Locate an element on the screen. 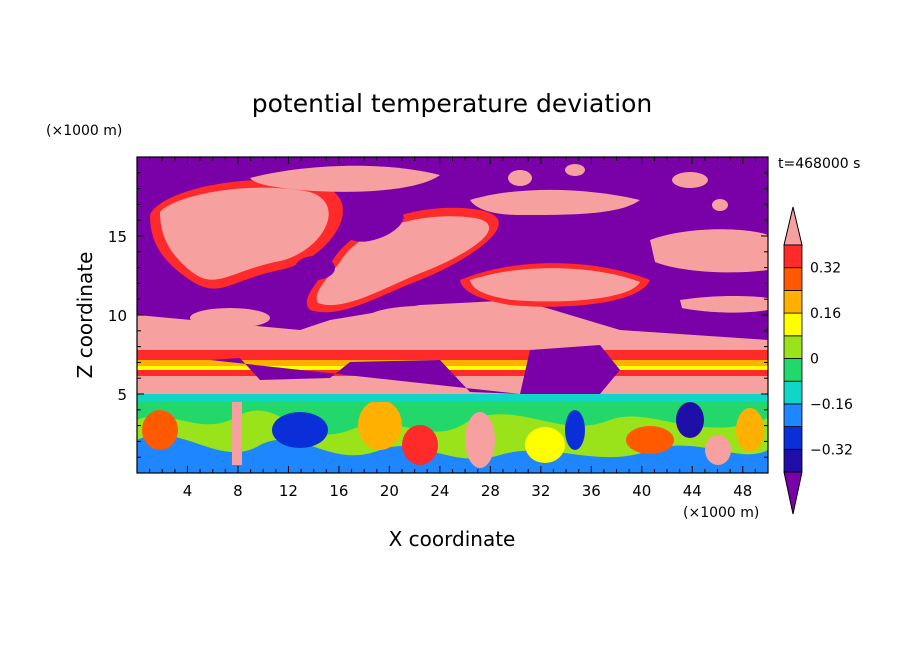 This screenshot has height=654, width=904. x-tick-label: 12 is located at coordinates (288, 491).